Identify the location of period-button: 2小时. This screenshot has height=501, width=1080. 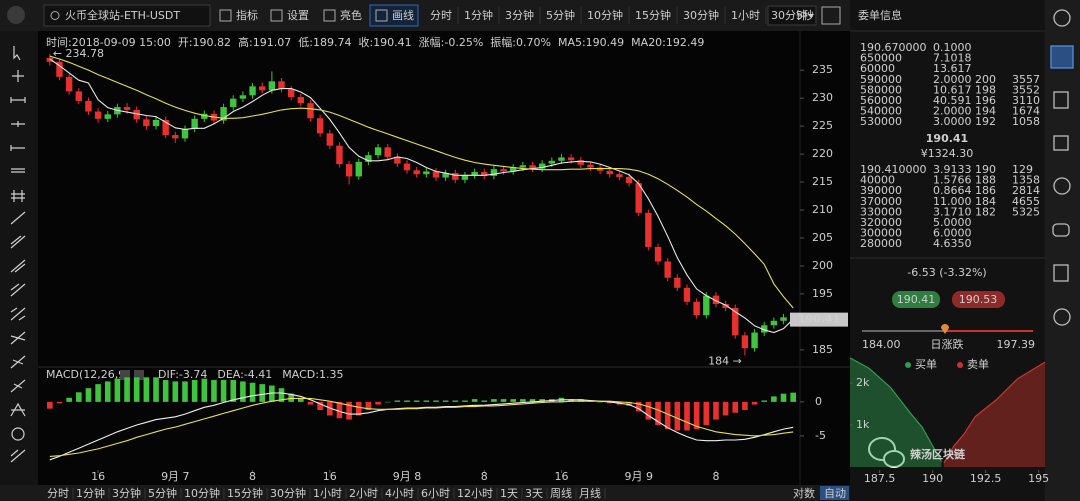
(363, 493).